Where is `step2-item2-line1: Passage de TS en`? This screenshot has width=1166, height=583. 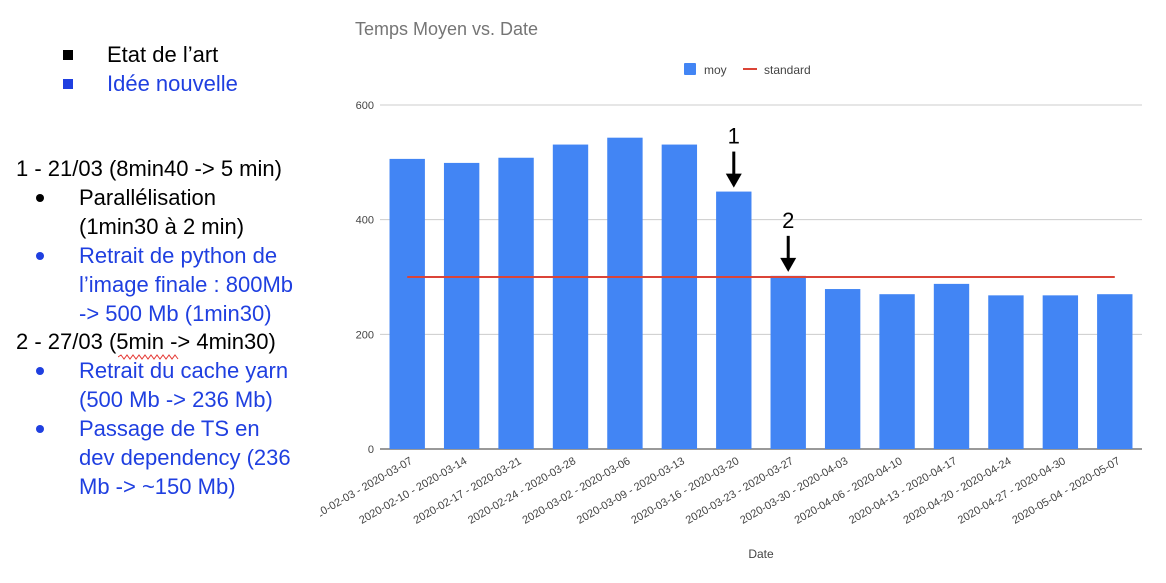 step2-item2-line1: Passage de TS en is located at coordinates (169, 428).